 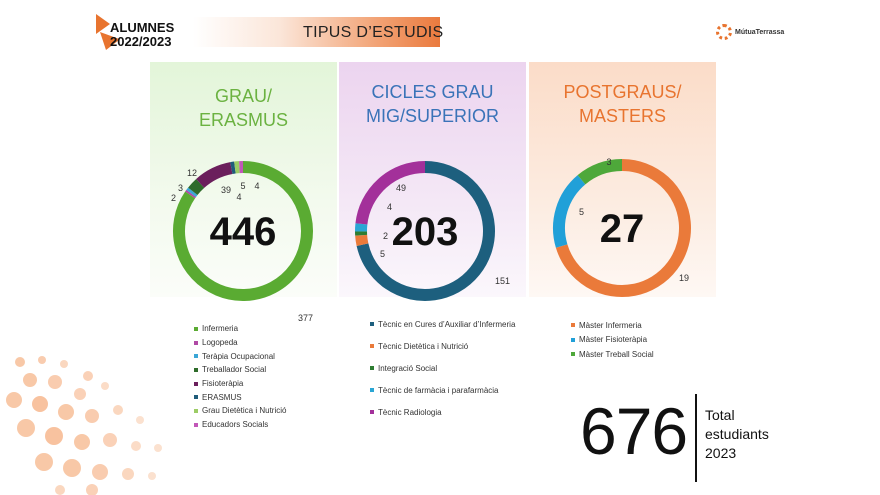 What do you see at coordinates (684, 278) in the screenshot?
I see `slice-value-label: 19` at bounding box center [684, 278].